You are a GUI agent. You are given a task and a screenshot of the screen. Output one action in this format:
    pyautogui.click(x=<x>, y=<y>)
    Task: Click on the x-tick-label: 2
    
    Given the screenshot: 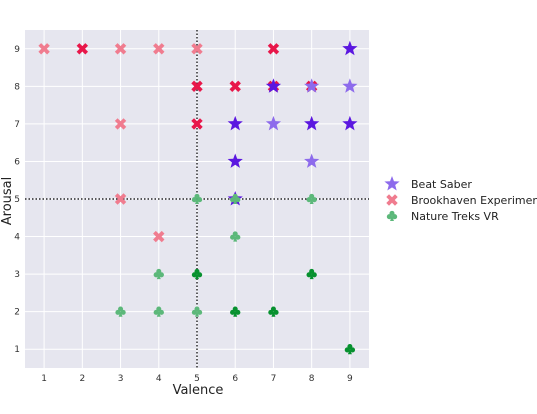 What is the action you would take?
    pyautogui.click(x=82, y=379)
    